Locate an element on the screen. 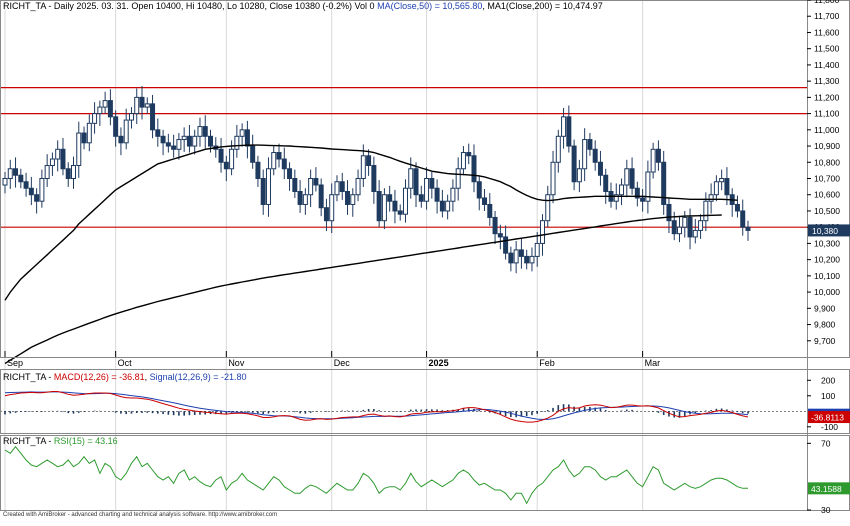  y-tick-label: 10,000 is located at coordinates (827, 292).